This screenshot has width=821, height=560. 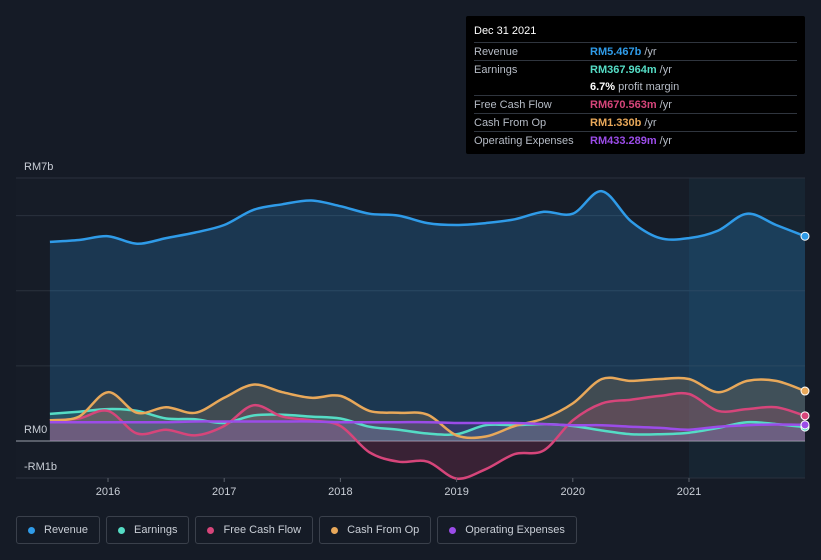 What do you see at coordinates (573, 492) in the screenshot?
I see `x-tick-label: 2020` at bounding box center [573, 492].